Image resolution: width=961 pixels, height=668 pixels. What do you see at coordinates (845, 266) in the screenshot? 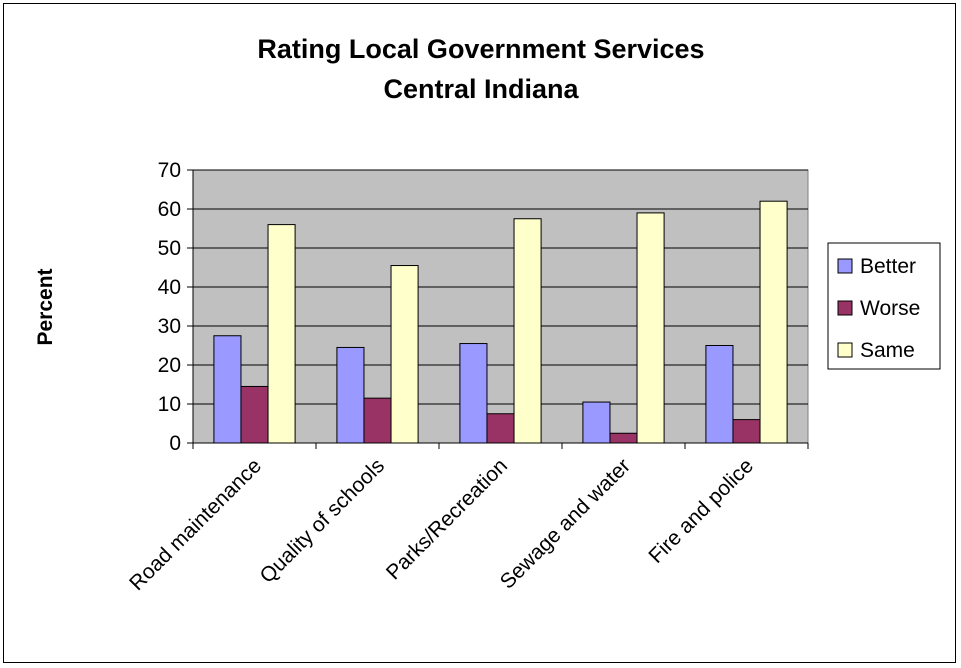
I see `legend-swatch-better` at bounding box center [845, 266].